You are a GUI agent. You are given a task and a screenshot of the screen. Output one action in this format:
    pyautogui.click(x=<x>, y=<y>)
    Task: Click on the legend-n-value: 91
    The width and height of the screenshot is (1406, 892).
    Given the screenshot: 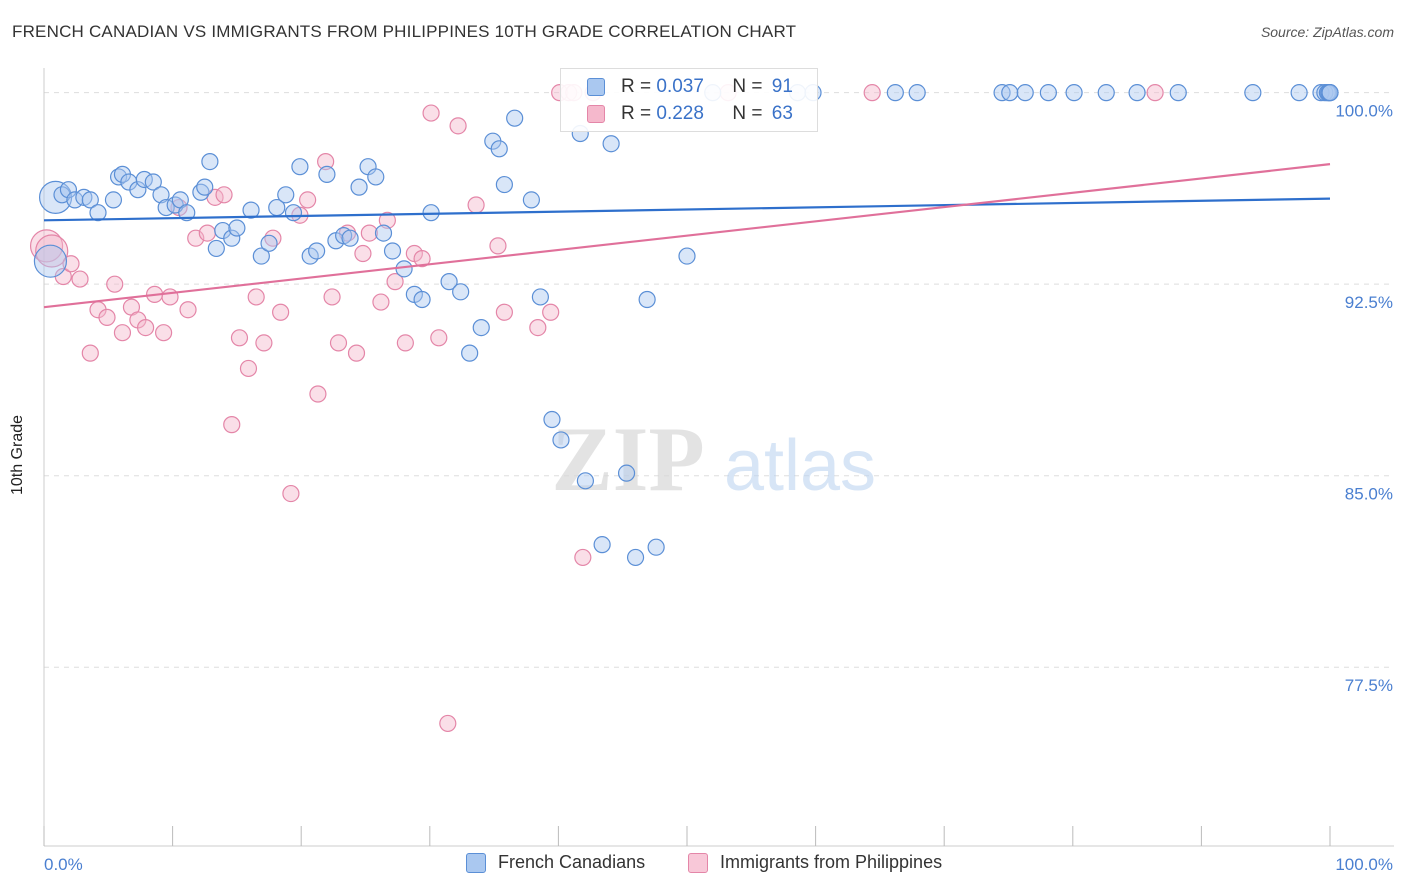 What is the action you would take?
    pyautogui.click(x=782, y=86)
    